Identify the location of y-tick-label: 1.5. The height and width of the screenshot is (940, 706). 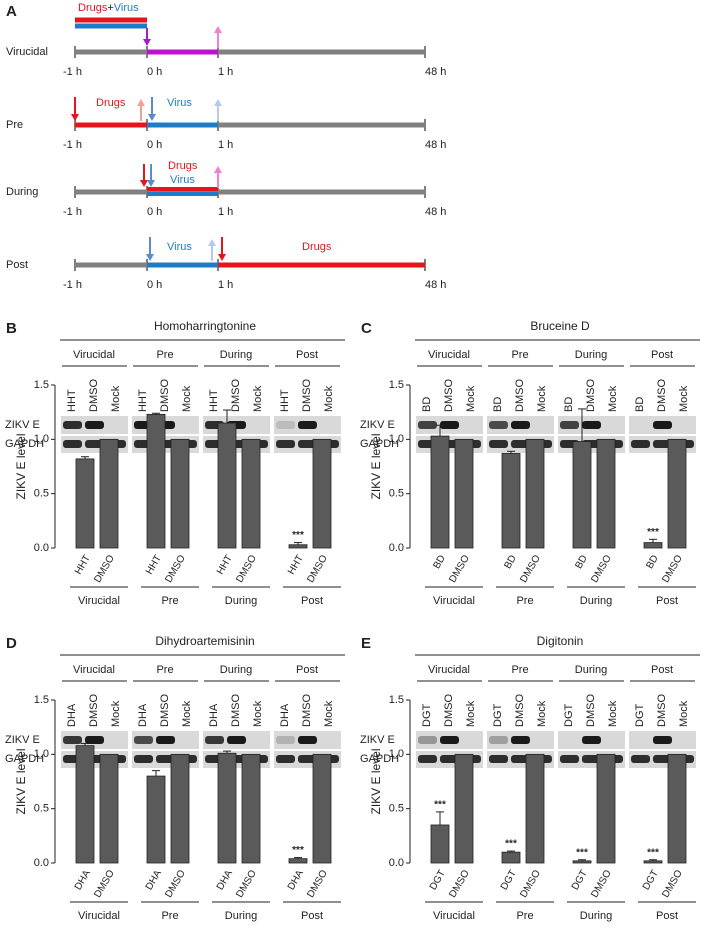
(396, 385).